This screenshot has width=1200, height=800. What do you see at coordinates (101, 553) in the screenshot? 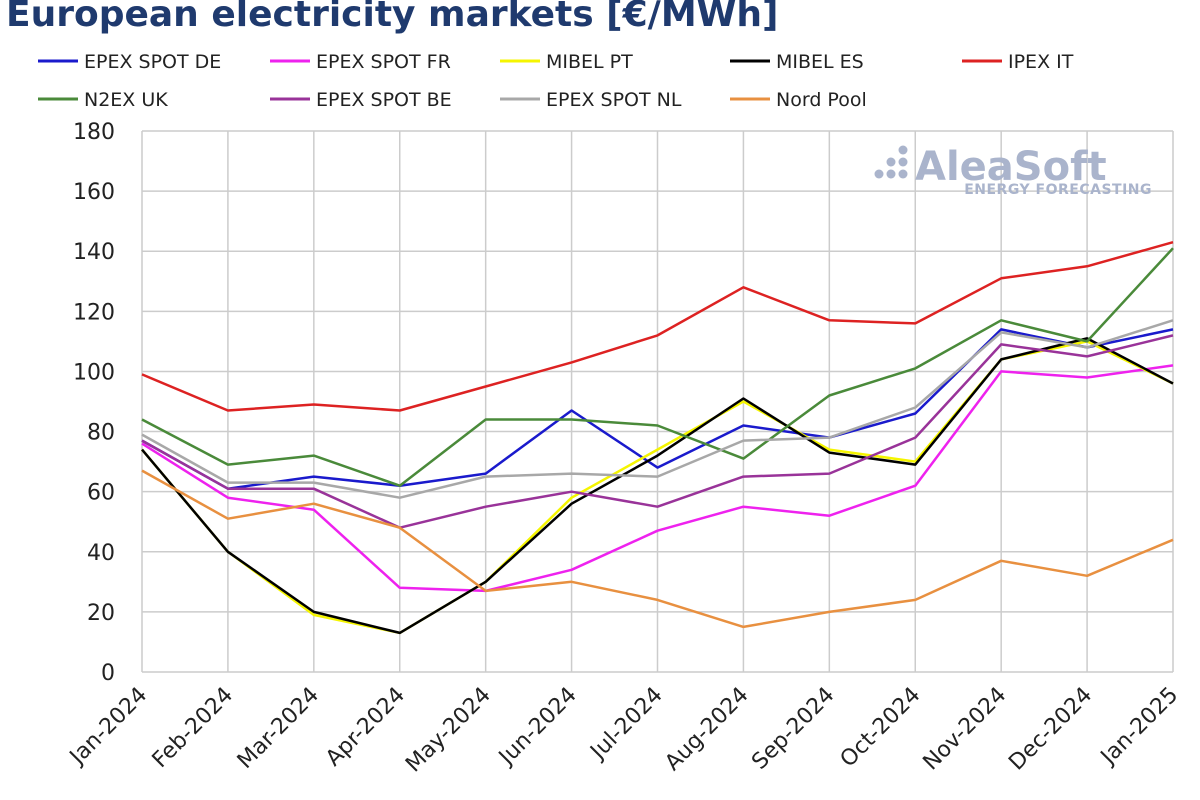
I see `y-tick-label: 40` at bounding box center [101, 553].